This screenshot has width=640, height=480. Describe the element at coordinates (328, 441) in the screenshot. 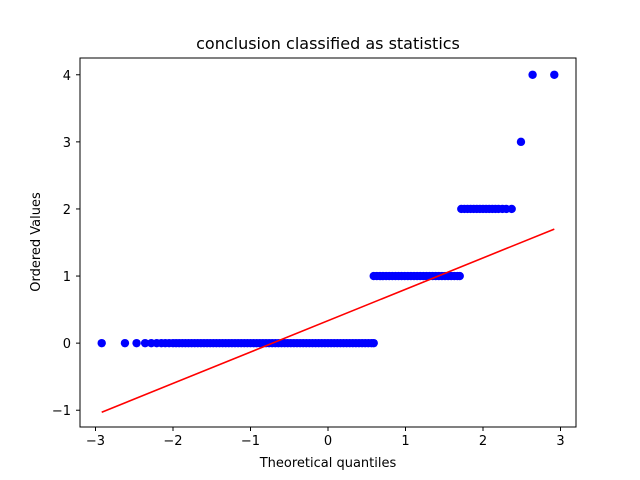

I see `x-tick-label: 0` at that location.